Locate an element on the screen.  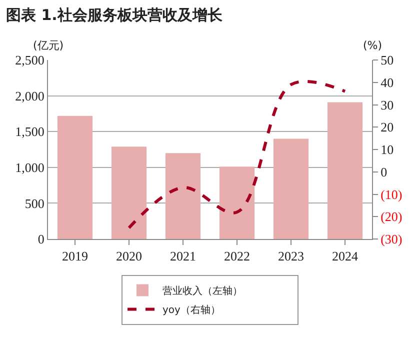
y-tick-label: 0 is located at coordinates (41, 239).